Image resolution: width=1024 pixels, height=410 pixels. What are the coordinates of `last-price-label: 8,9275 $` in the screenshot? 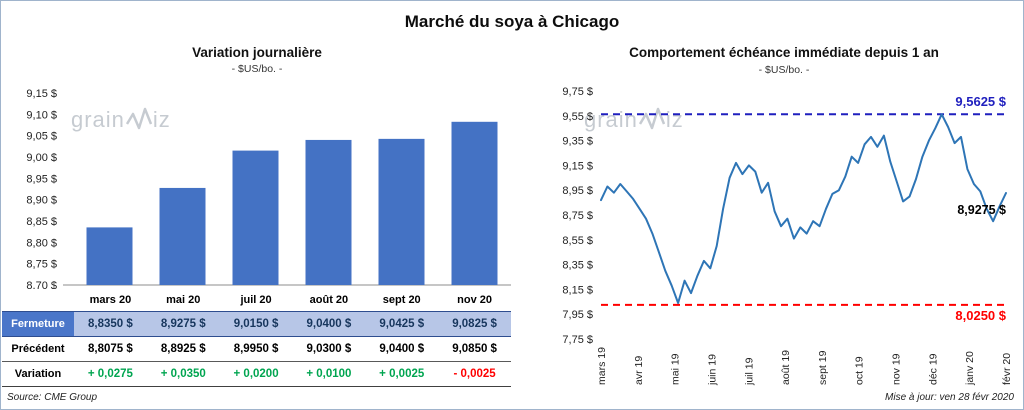 It's located at (981, 210).